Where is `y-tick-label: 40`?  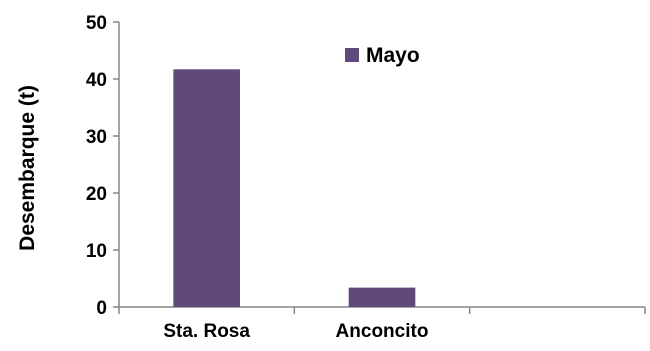
y-tick-label: 40 is located at coordinates (96, 80).